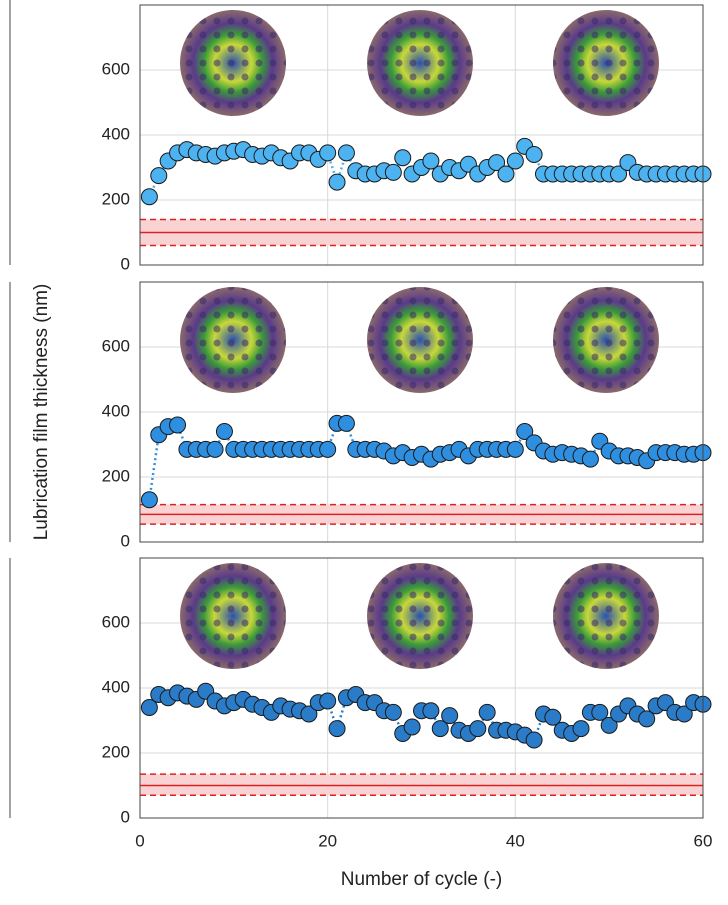 This screenshot has width=728, height=905. Describe the element at coordinates (703, 840) in the screenshot. I see `x-tick-label: 60` at that location.